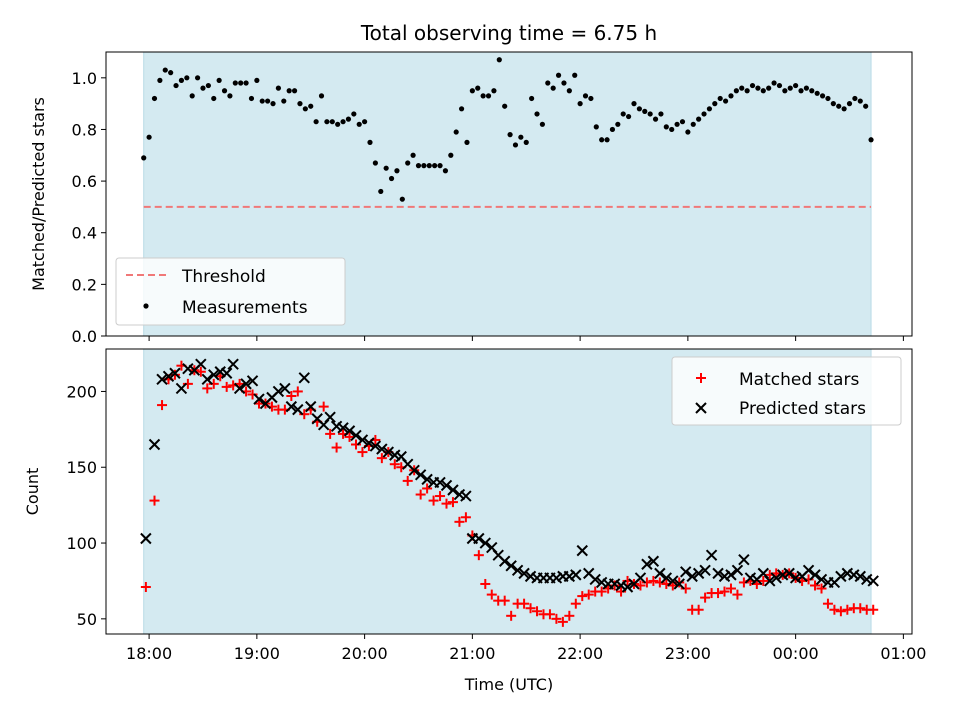  Describe the element at coordinates (32, 492) in the screenshot. I see `bottom-y-axis-label: Count` at that location.